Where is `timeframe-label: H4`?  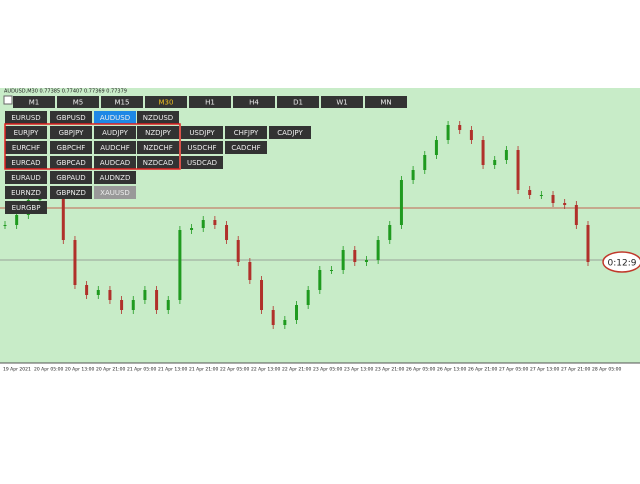
timeframe-label: H4 is located at coordinates (254, 103).